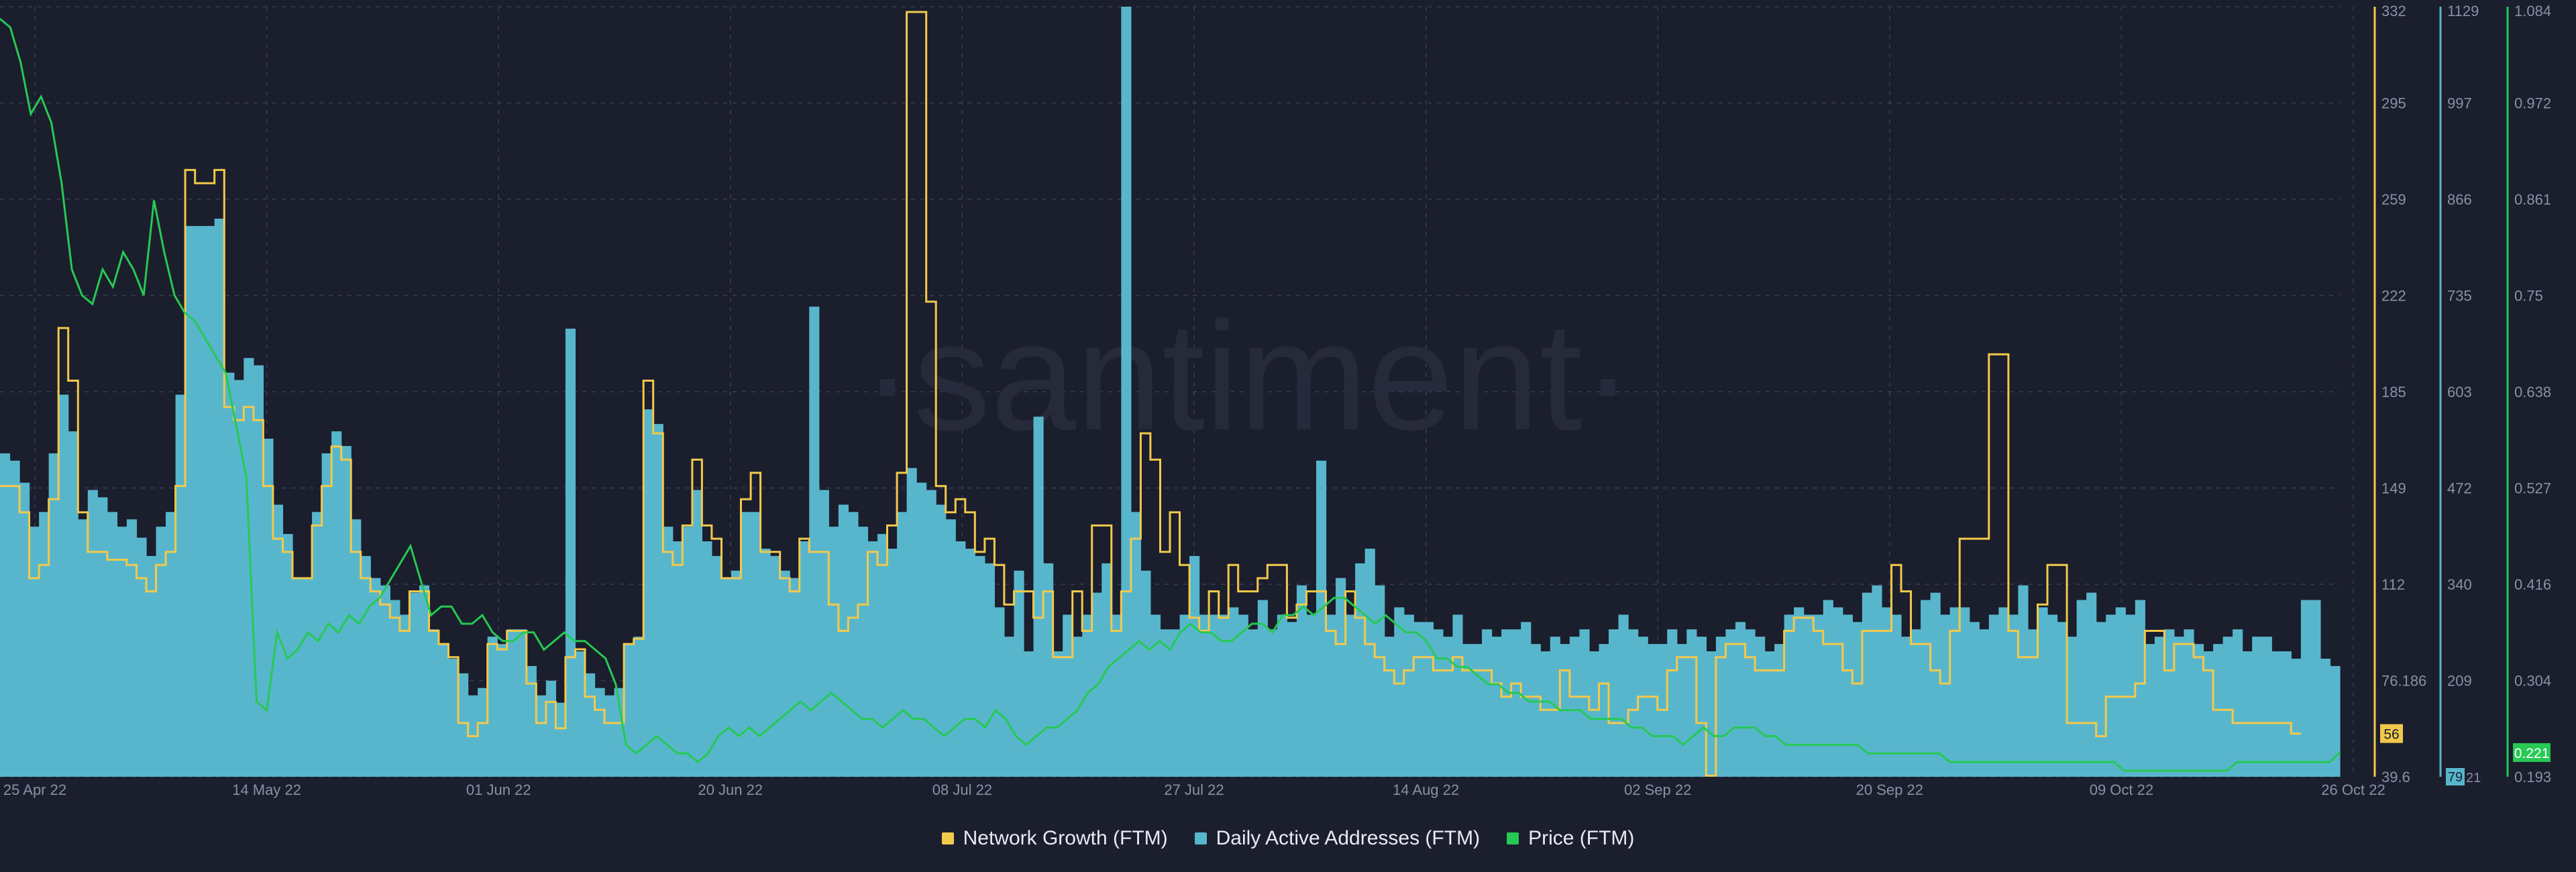 Image resolution: width=2576 pixels, height=872 pixels. What do you see at coordinates (2532, 777) in the screenshot?
I see `y-tick-label: 0.193` at bounding box center [2532, 777].